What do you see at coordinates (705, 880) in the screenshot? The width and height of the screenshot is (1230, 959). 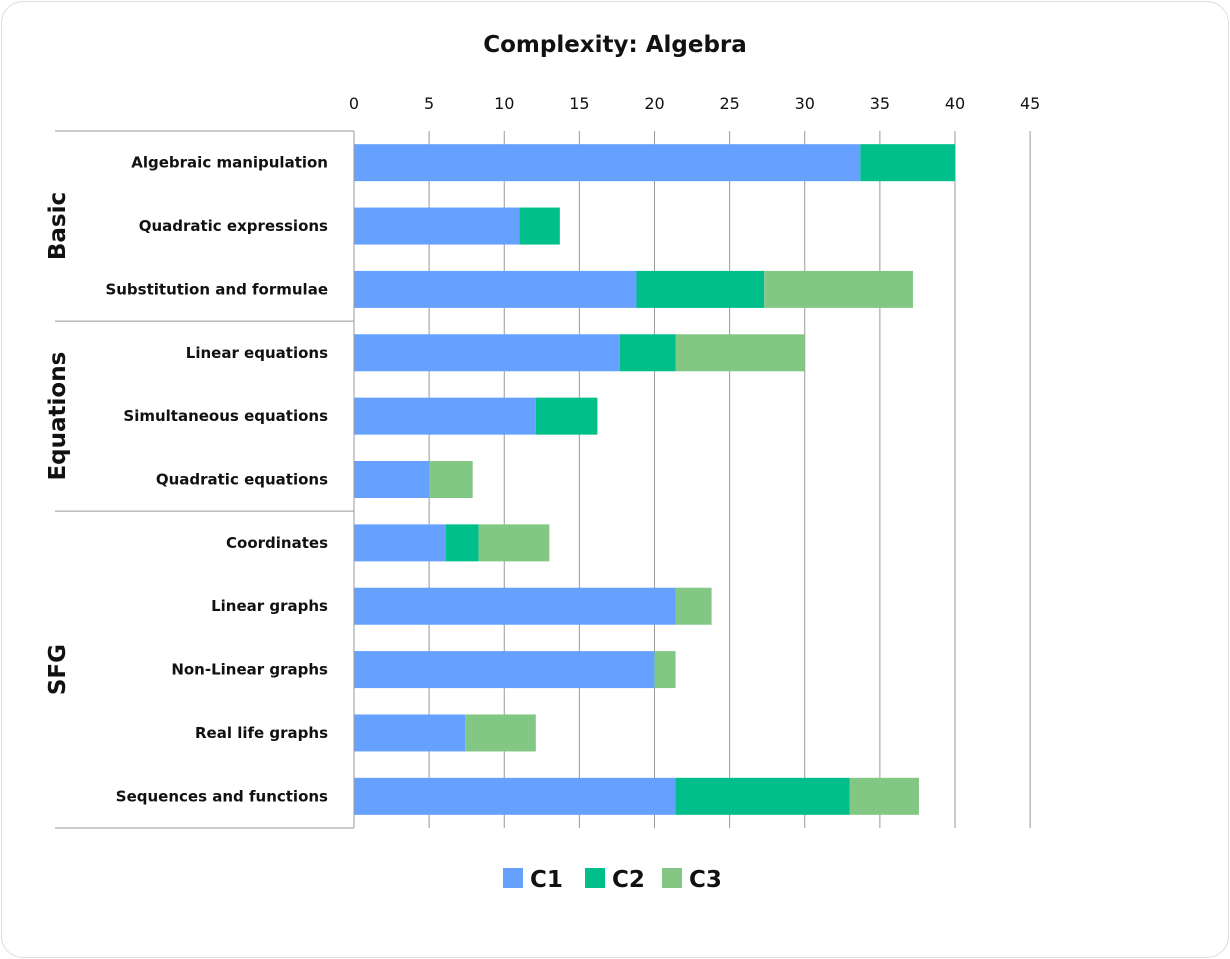 I see `legend-label: C3` at bounding box center [705, 880].